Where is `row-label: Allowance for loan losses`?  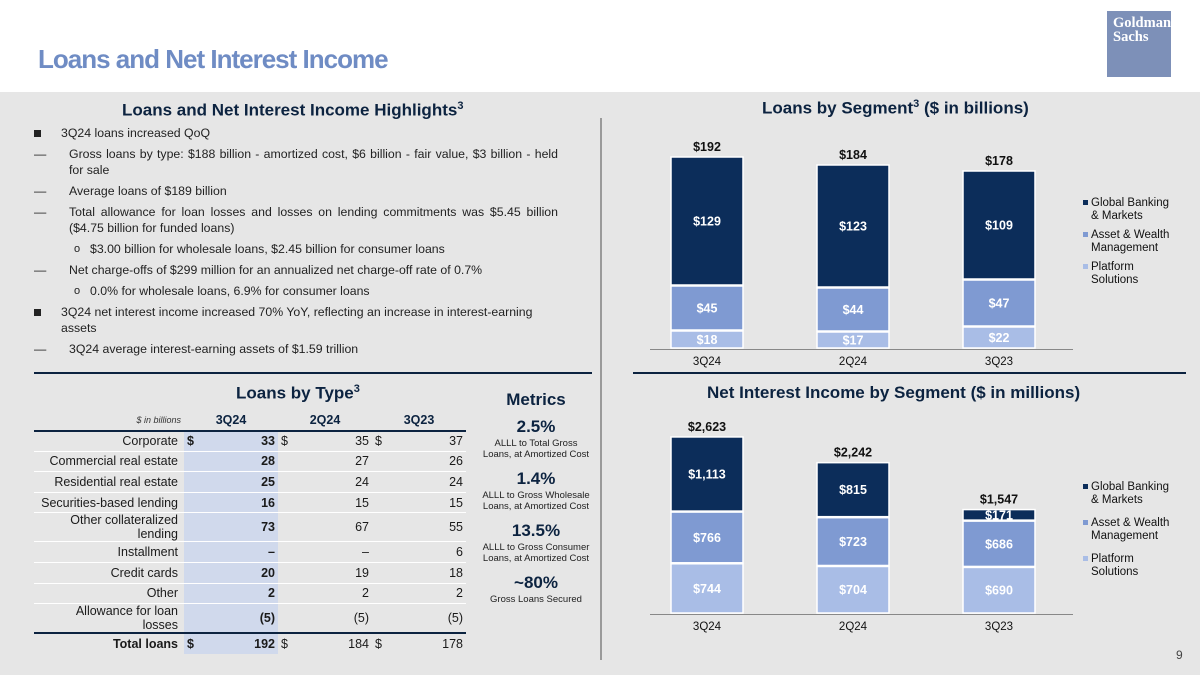 row-label: Allowance for loan losses is located at coordinates (126, 618).